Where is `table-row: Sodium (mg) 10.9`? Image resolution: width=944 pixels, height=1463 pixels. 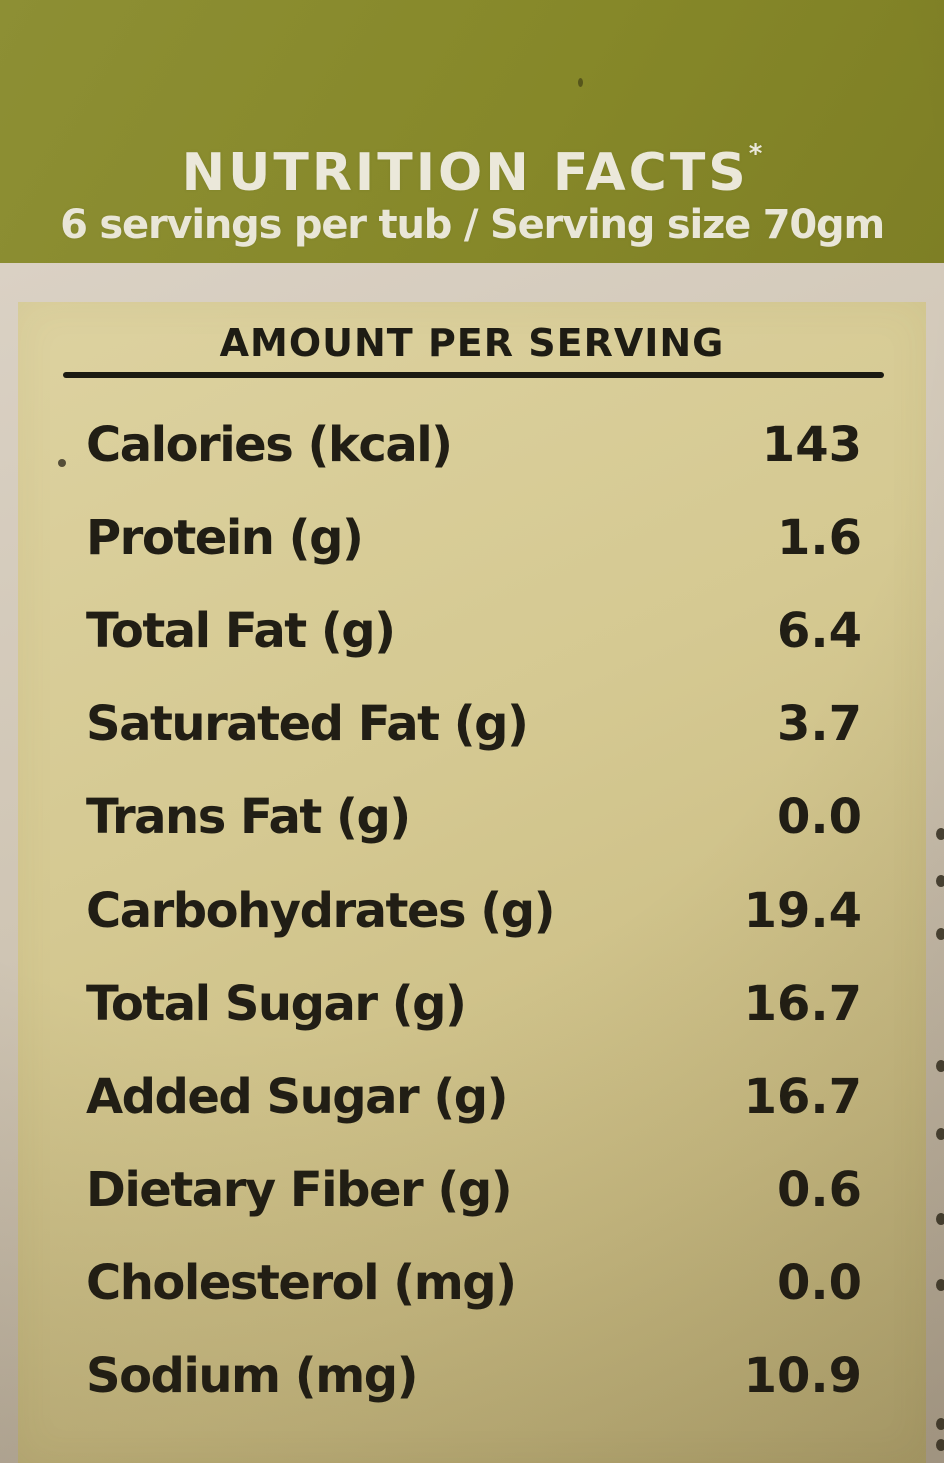 table-row: Sodium (mg) 10.9 is located at coordinates (472, 1376).